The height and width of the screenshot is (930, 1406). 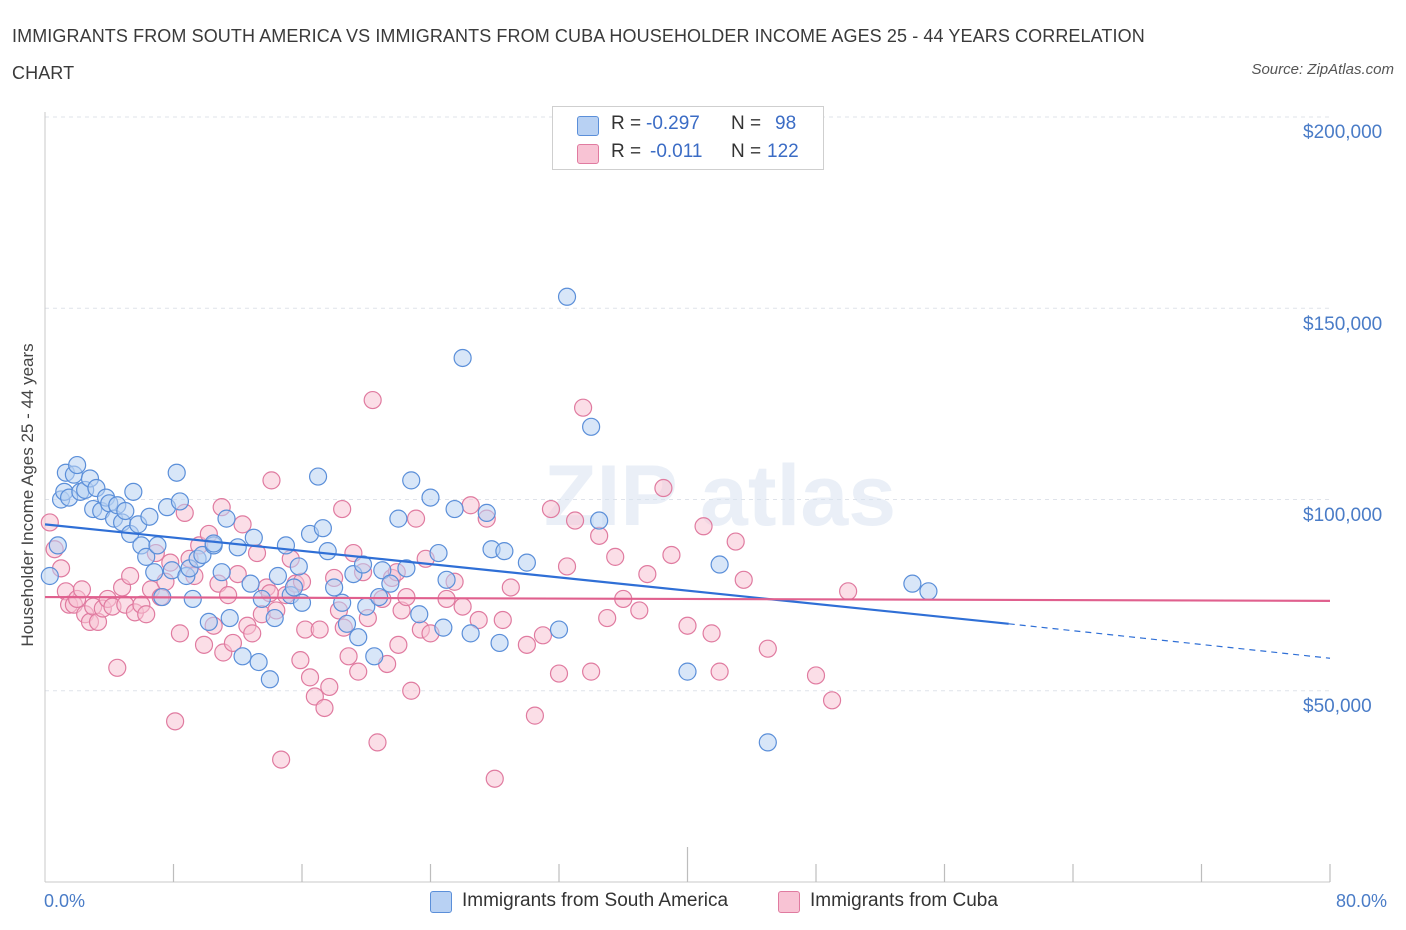 I want to click on south-america-swatch, so click(x=588, y=126).